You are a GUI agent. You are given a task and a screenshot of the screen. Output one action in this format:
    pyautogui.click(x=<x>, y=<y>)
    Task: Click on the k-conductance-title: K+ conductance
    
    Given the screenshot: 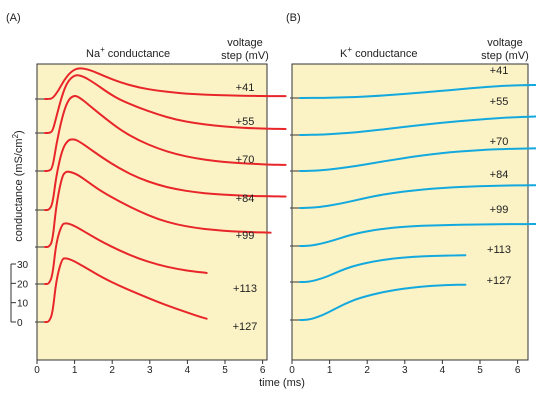 What is the action you would take?
    pyautogui.click(x=378, y=52)
    